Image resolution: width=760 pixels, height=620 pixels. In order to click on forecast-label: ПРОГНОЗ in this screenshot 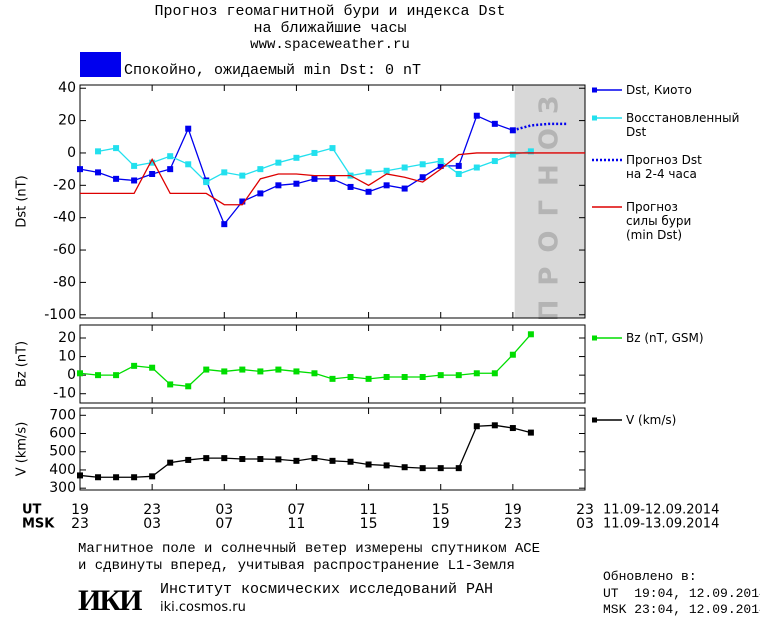, I will do `click(549, 202)`.